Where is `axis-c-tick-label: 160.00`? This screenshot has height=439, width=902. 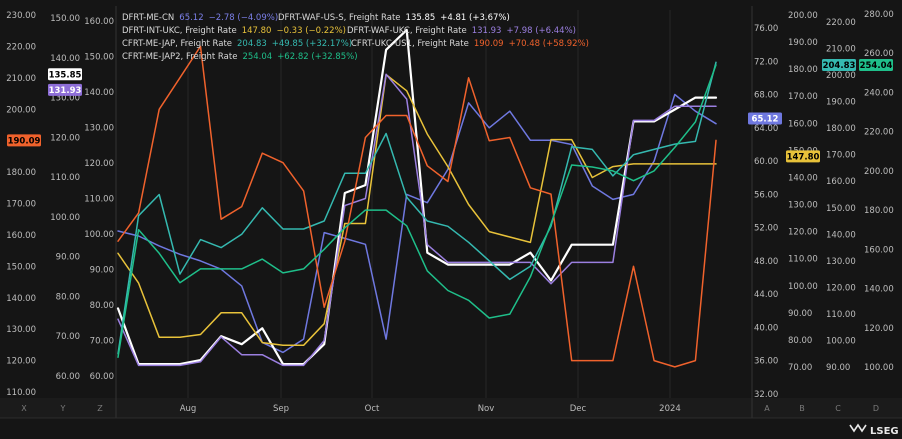
axis-c-tick-label: 160.00 is located at coordinates (841, 182).